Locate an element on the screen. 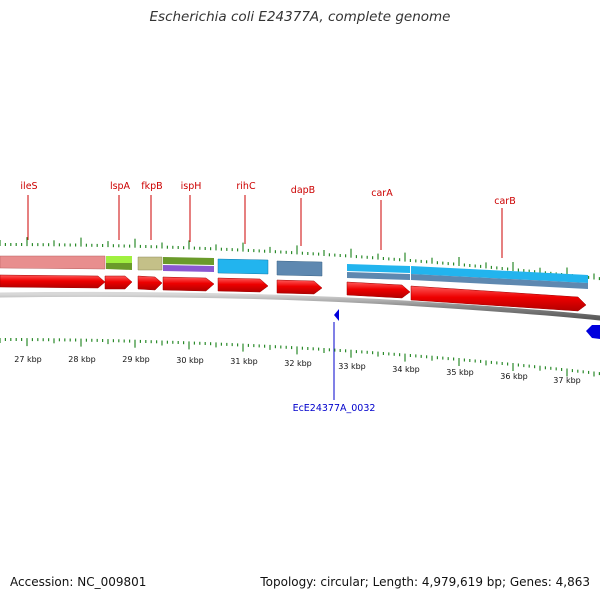 The width and height of the screenshot is (600, 600). forward-cds-rihC is located at coordinates (243, 285).